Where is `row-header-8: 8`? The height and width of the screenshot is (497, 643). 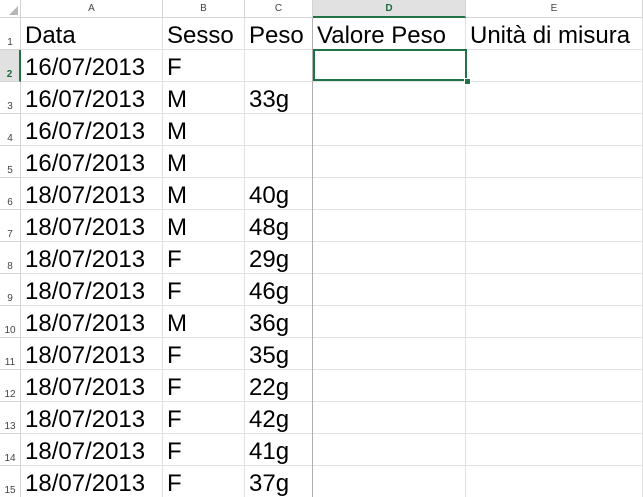 row-header-8: 8 is located at coordinates (10, 258).